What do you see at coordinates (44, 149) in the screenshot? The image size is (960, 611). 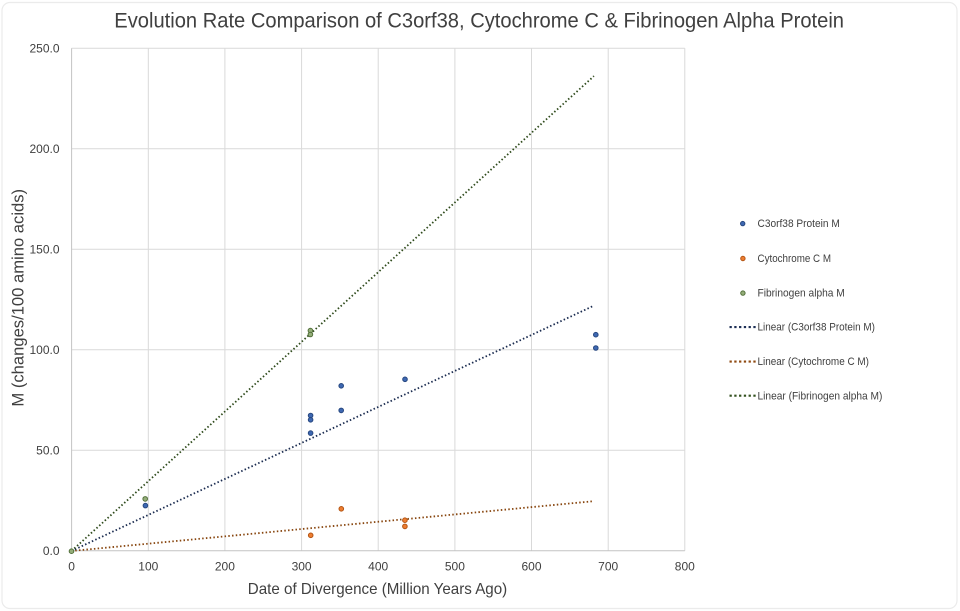 I see `svg-text: 200.0` at bounding box center [44, 149].